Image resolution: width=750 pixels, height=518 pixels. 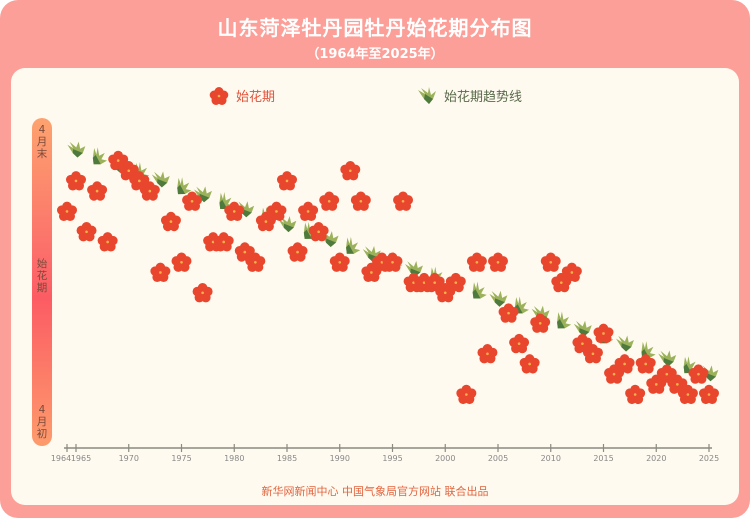 I want to click on x-tick-label: 2005, so click(x=498, y=458).